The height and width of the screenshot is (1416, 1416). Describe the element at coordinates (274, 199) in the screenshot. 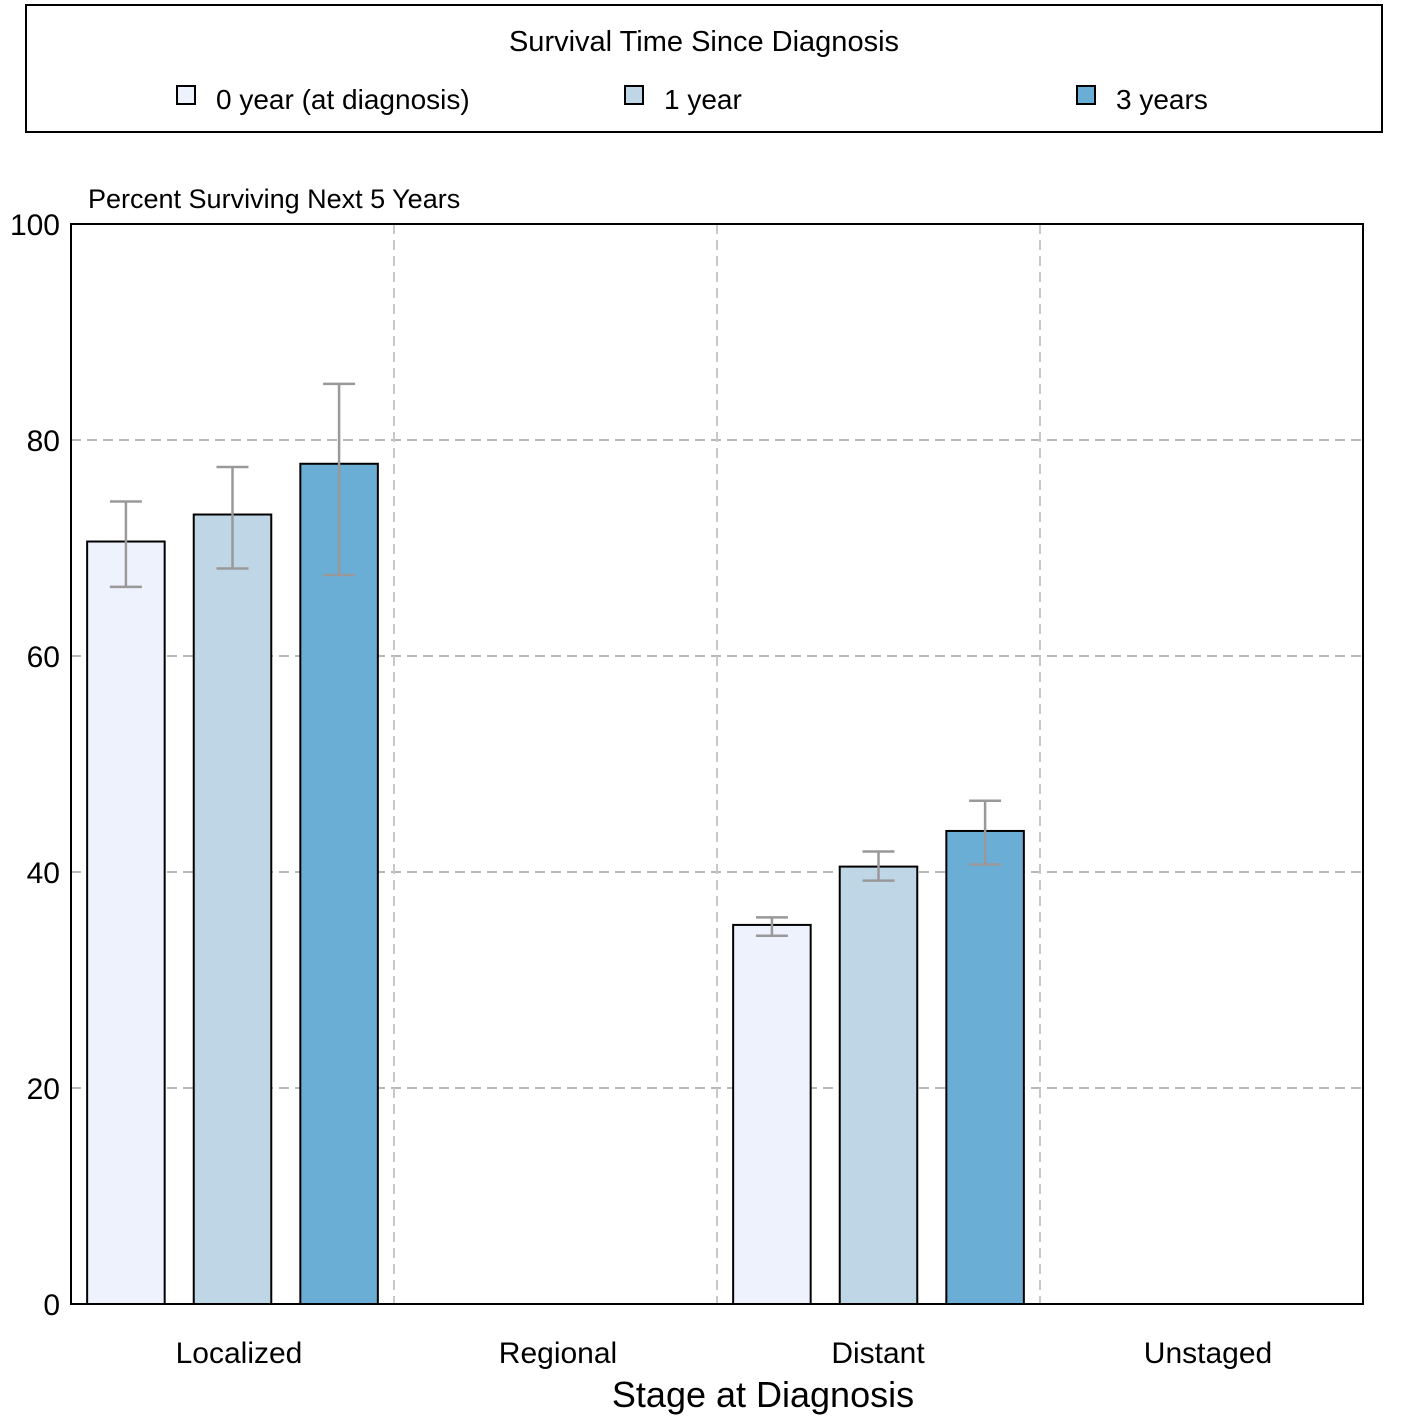

I see `y-axis-title: Percent Surviving Next 5 Years` at that location.